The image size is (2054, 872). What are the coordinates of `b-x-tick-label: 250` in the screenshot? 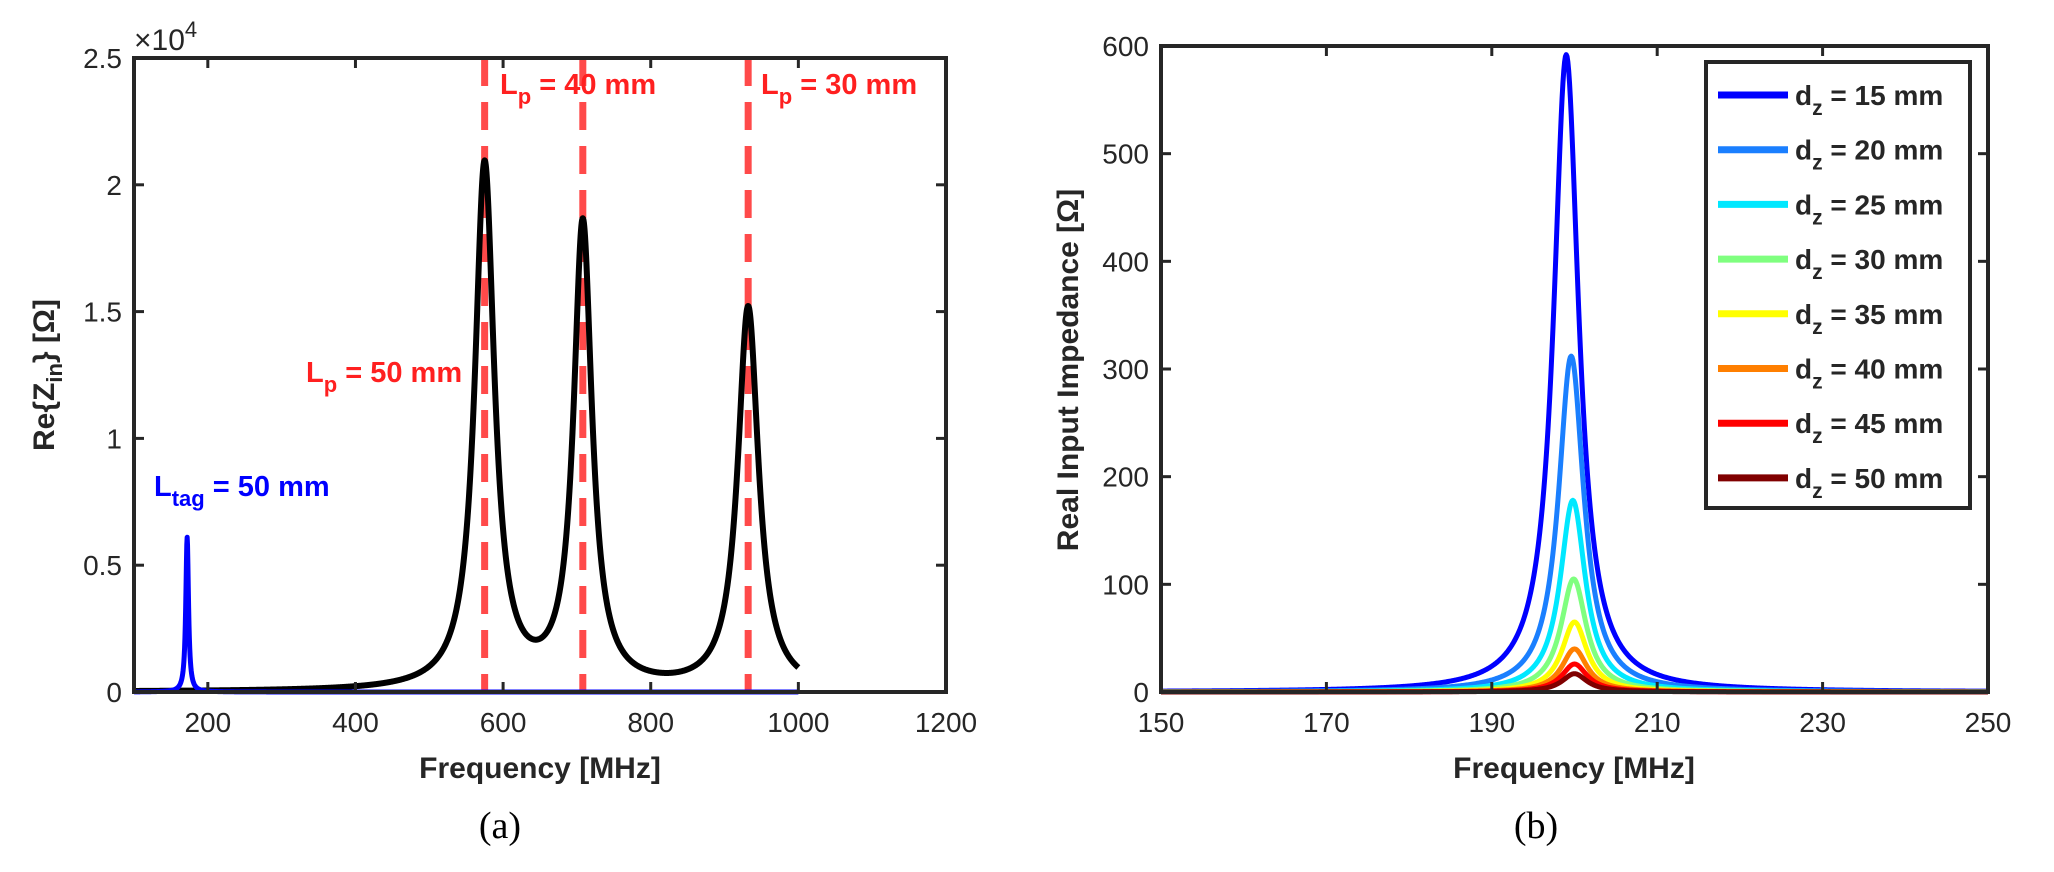 It's located at (1988, 722).